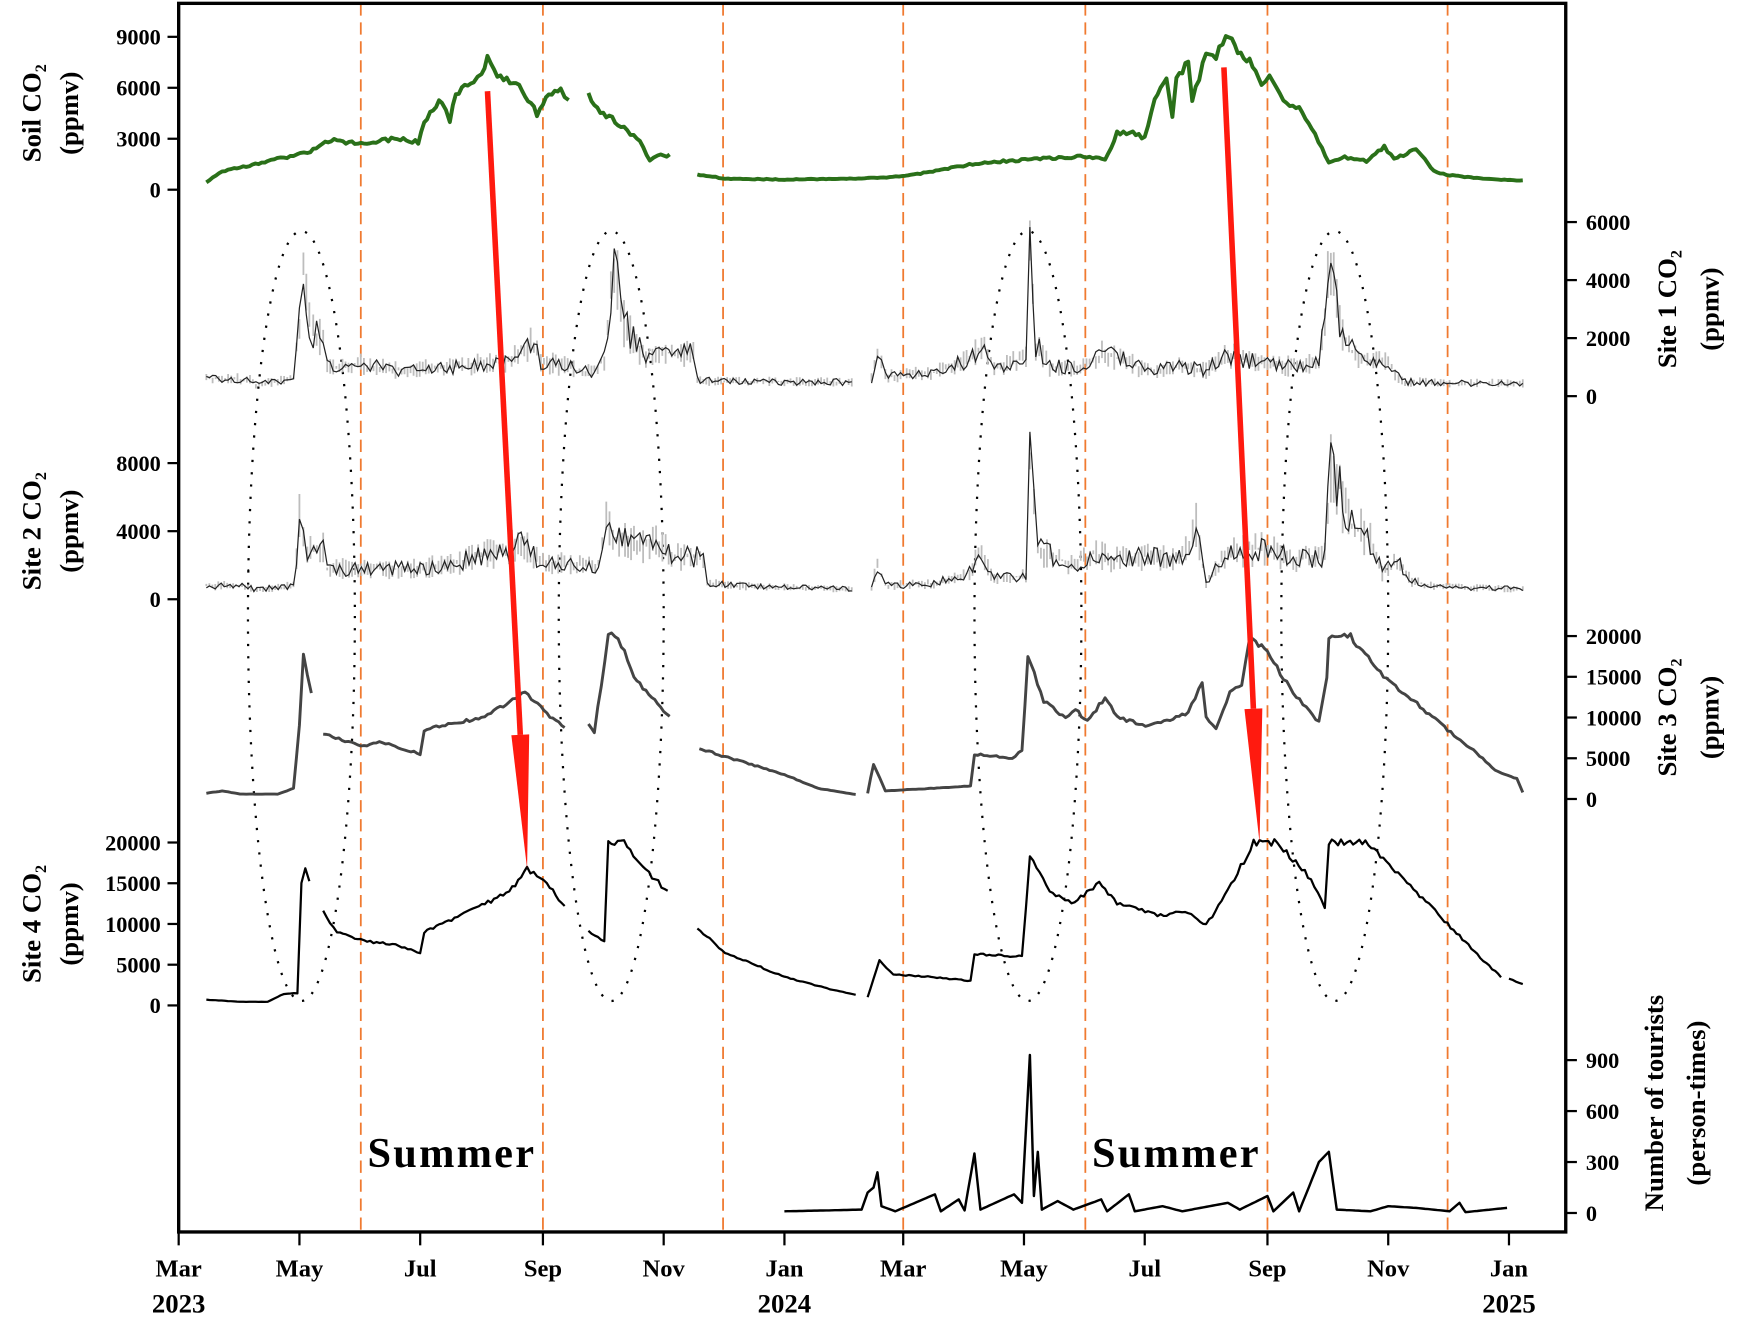  Describe the element at coordinates (138, 139) in the screenshot. I see `soil-tick-label: 3000` at that location.